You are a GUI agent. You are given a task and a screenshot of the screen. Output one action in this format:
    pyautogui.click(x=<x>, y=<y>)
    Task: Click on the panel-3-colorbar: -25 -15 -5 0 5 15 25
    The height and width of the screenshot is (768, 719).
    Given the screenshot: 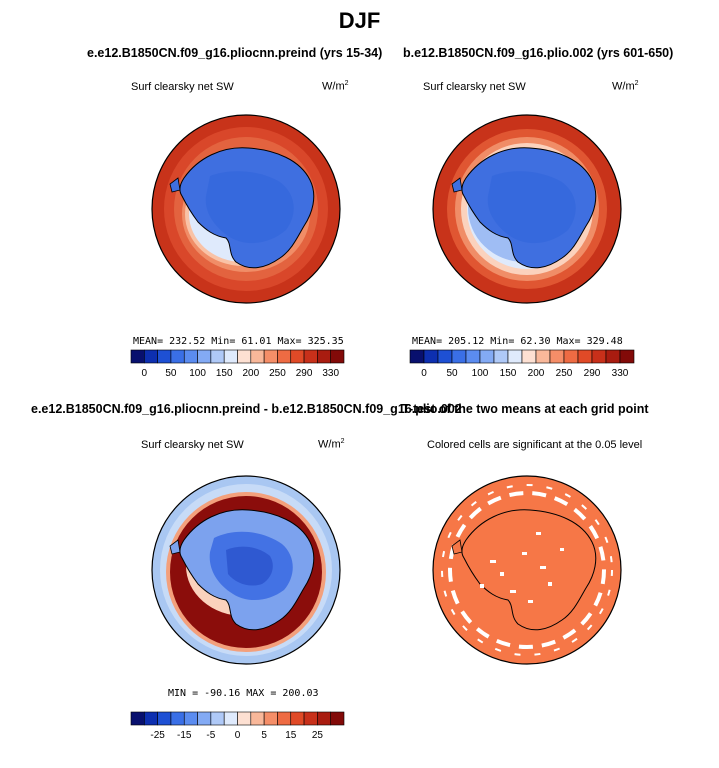 What is the action you would take?
    pyautogui.click(x=237, y=726)
    